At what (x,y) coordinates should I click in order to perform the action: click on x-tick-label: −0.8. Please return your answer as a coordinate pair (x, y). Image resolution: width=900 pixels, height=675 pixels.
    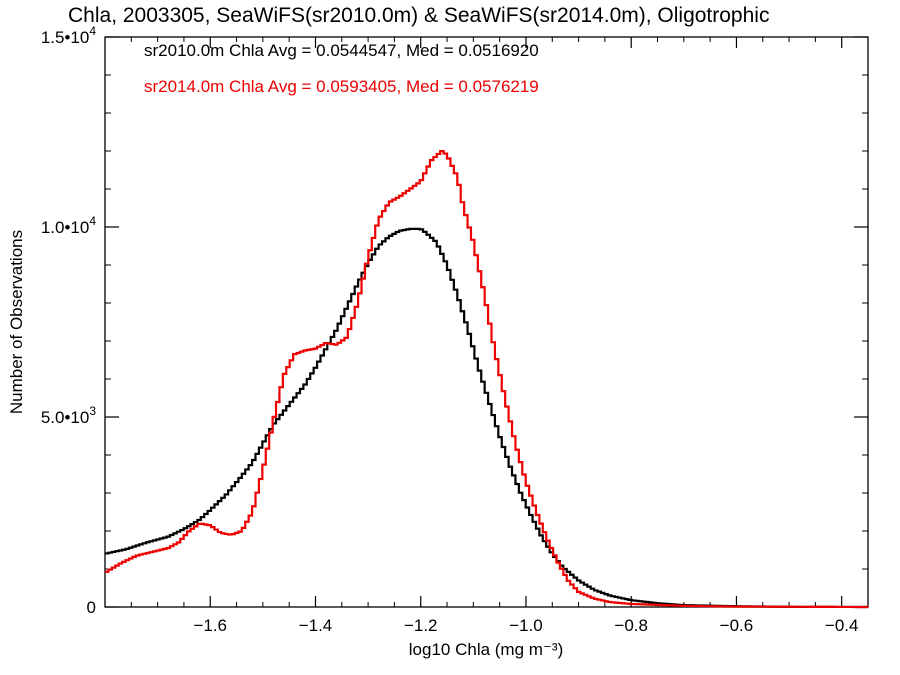
    Looking at the image, I should click on (631, 625).